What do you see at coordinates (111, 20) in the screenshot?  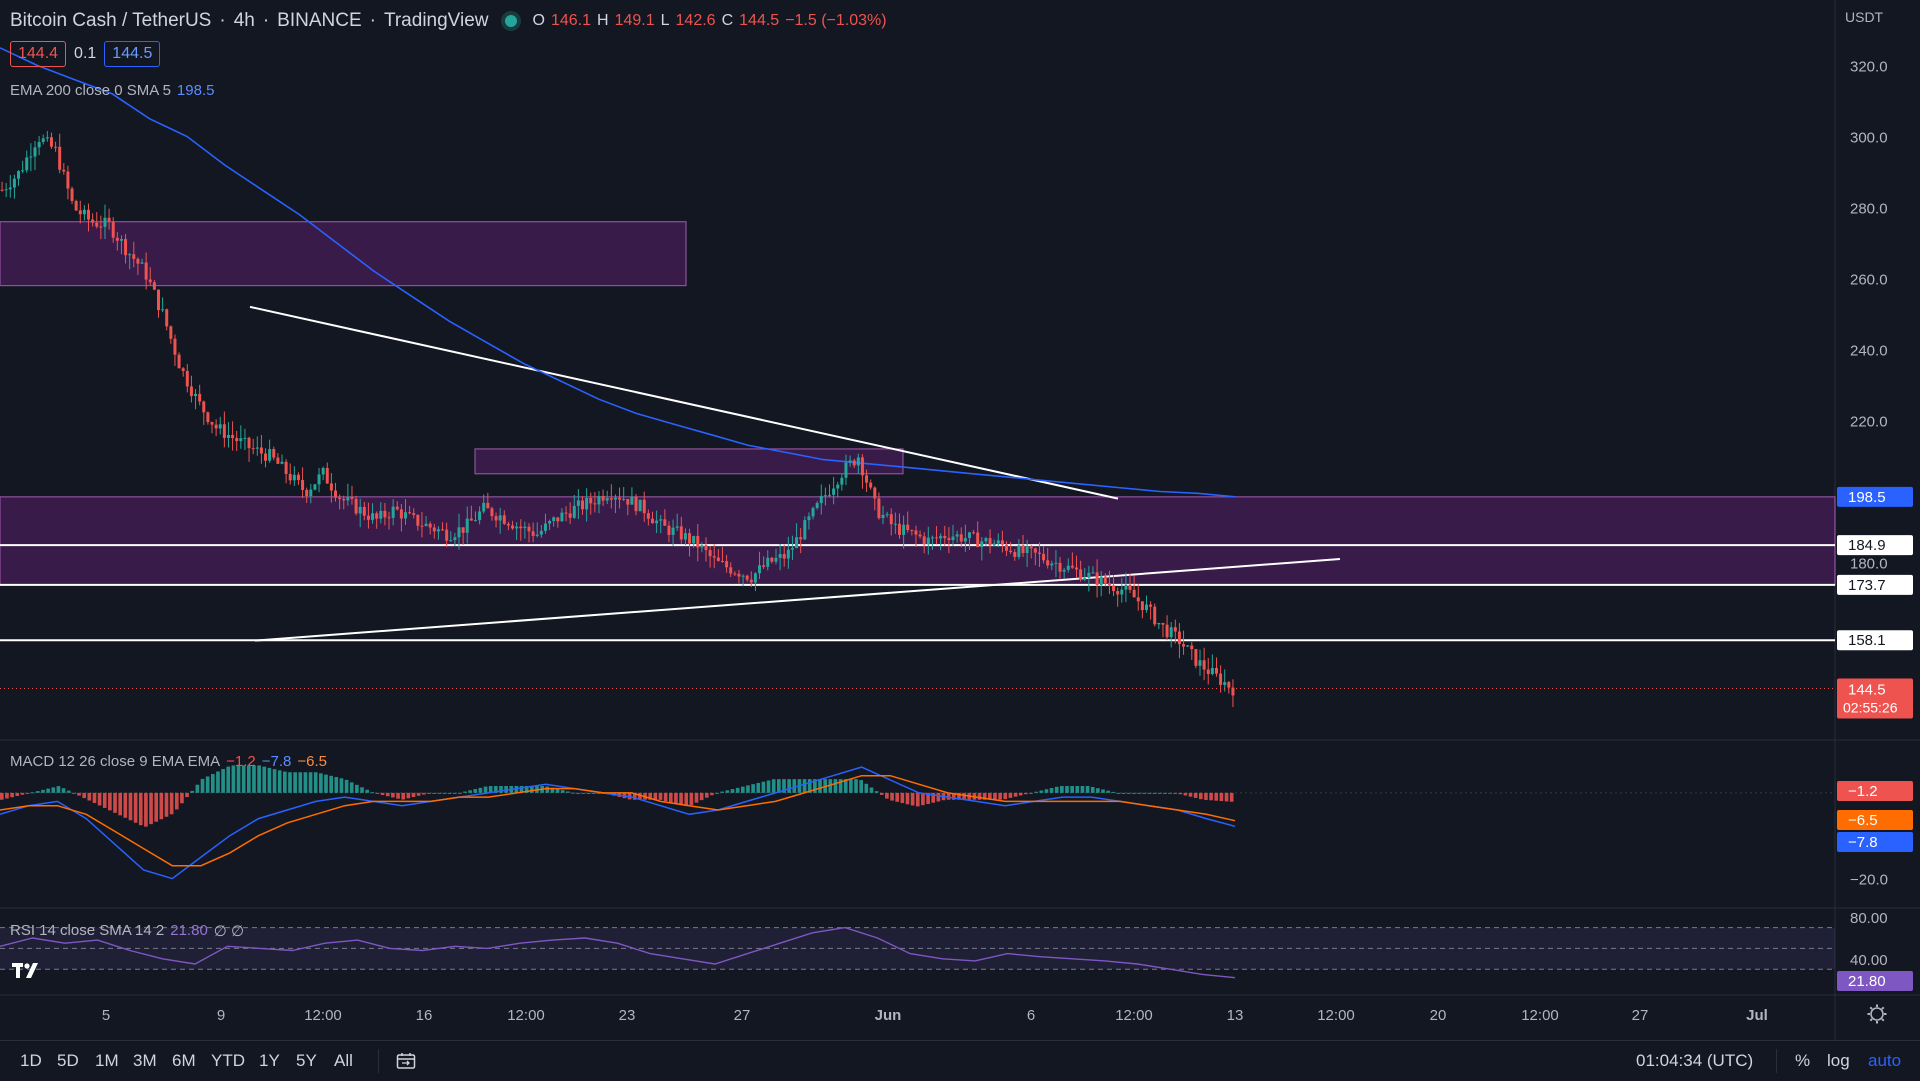 I see `symbol-name: Bitcoin Cash / TetherUS` at bounding box center [111, 20].